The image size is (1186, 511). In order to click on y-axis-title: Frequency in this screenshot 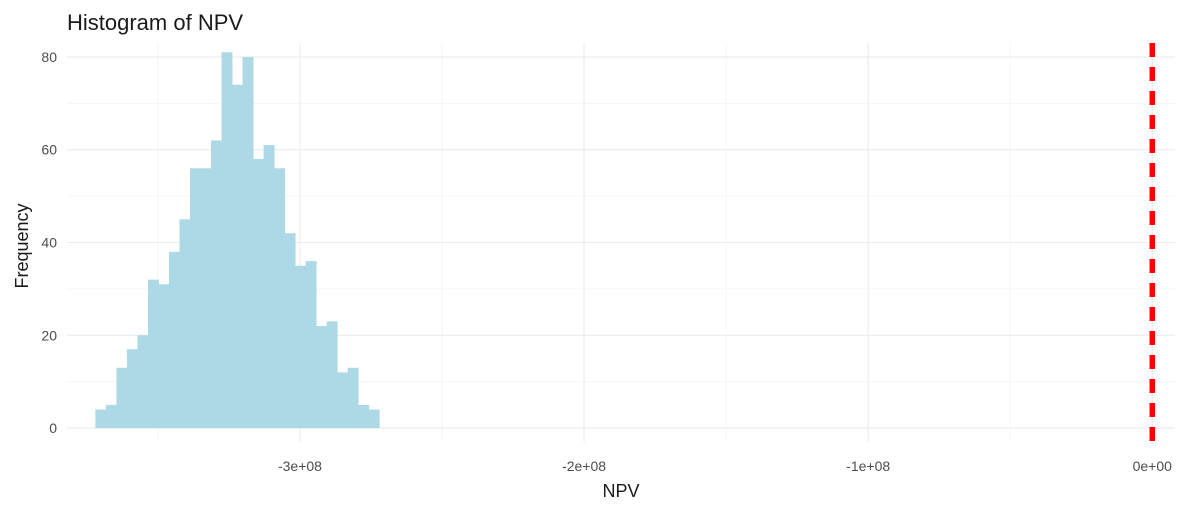, I will do `click(22, 245)`.